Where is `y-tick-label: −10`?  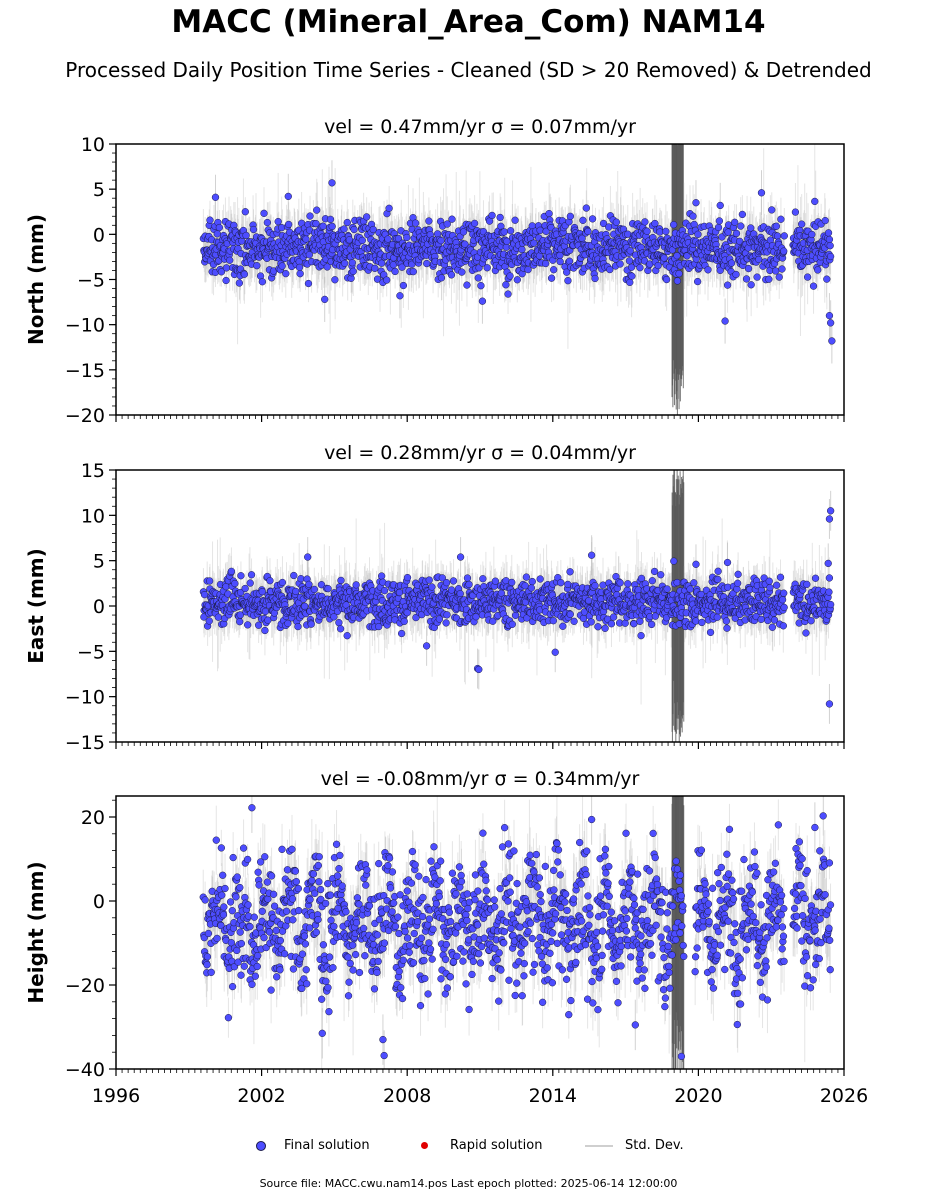
y-tick-label: −10 is located at coordinates (85, 326).